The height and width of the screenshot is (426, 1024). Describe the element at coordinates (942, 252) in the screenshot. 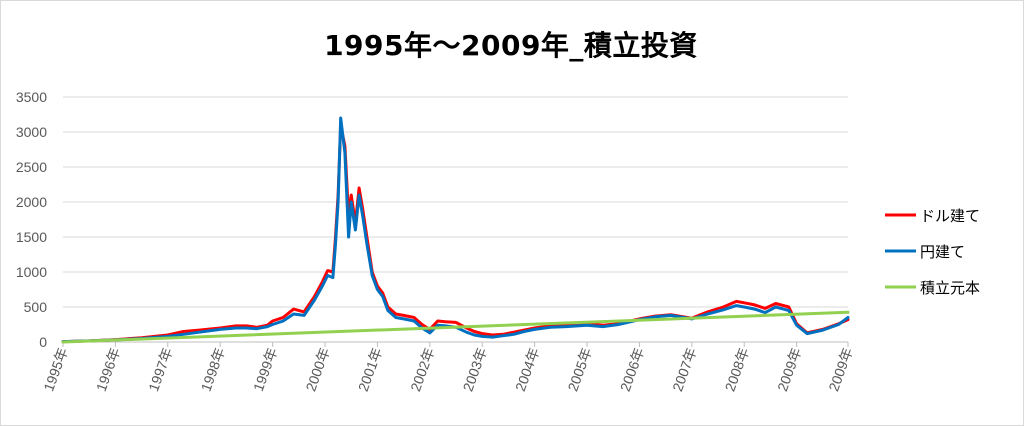

I see `legend-label: 円建て` at that location.